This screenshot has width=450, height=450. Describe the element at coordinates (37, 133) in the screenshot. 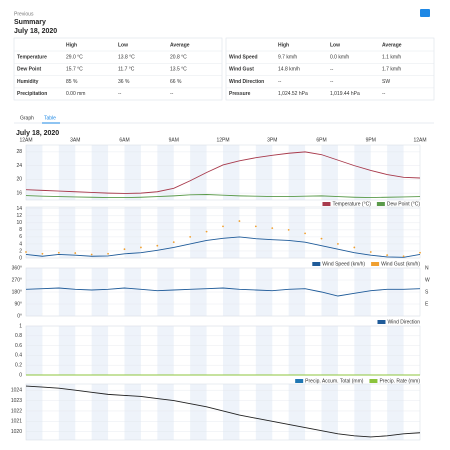

I see `chart-title: July 18, 2020` at that location.